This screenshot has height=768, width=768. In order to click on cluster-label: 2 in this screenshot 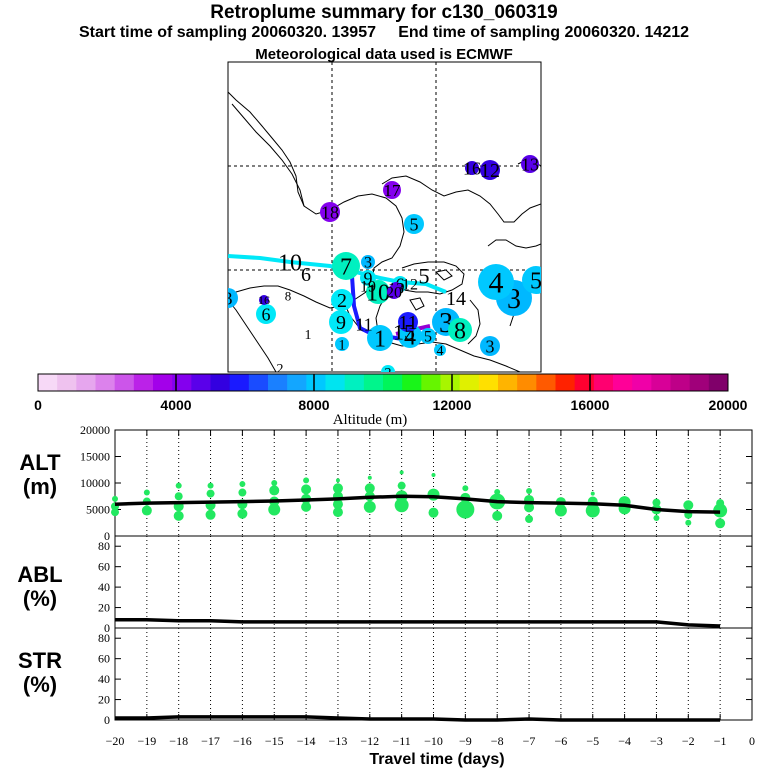, I will do `click(388, 373)`.